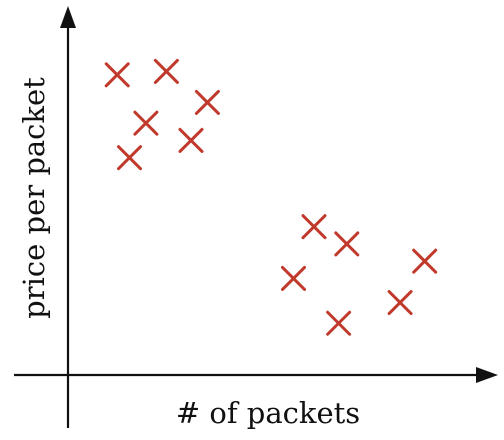 Image resolution: width=504 pixels, height=440 pixels. What do you see at coordinates (68, 217) in the screenshot?
I see `y-axis` at bounding box center [68, 217].